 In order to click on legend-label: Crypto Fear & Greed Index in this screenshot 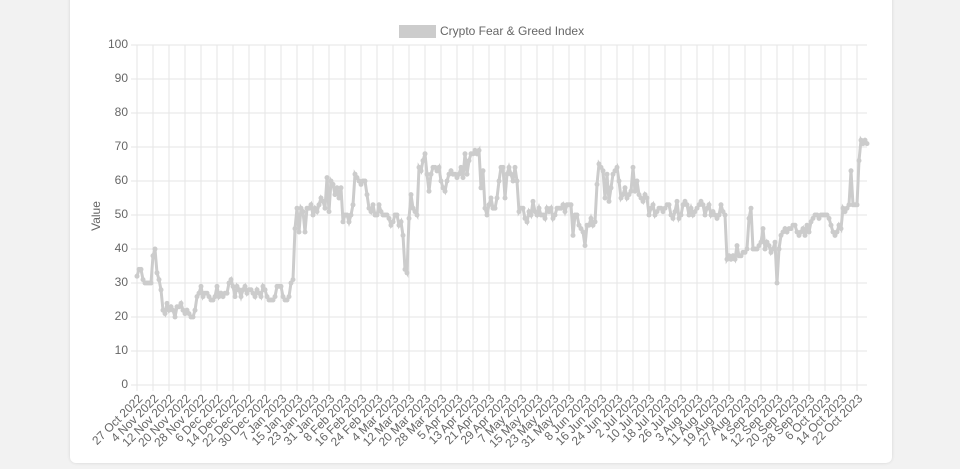, I will do `click(512, 31)`.